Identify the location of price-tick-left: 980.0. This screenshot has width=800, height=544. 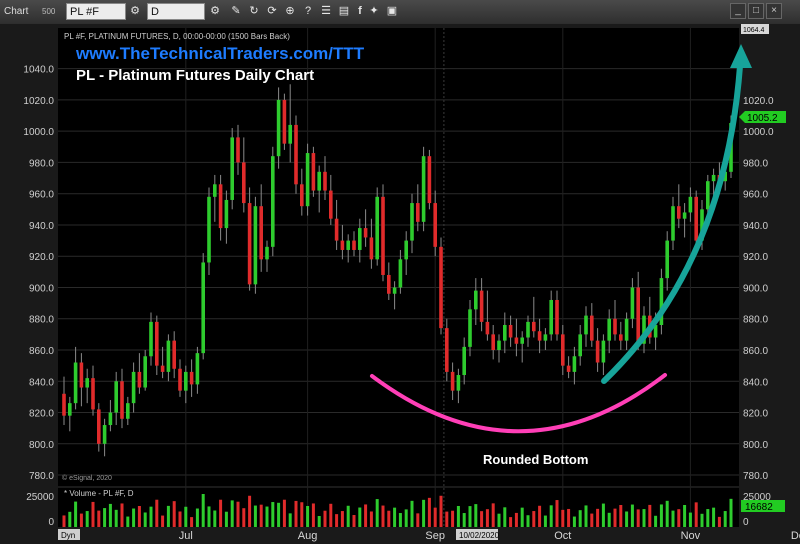
(41, 163).